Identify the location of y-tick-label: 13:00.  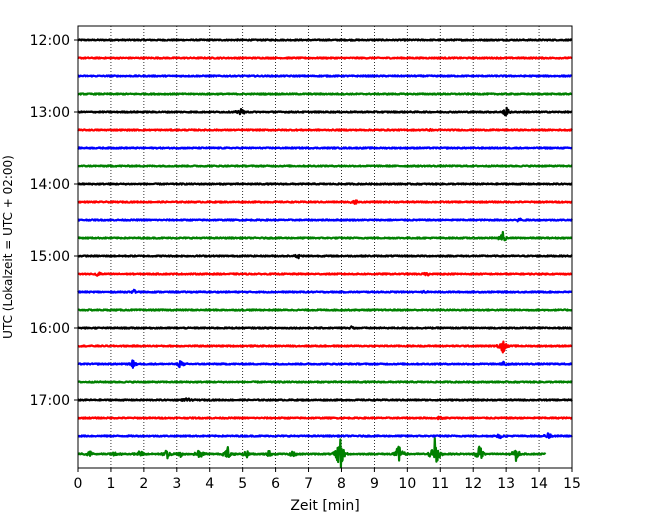
(50, 113).